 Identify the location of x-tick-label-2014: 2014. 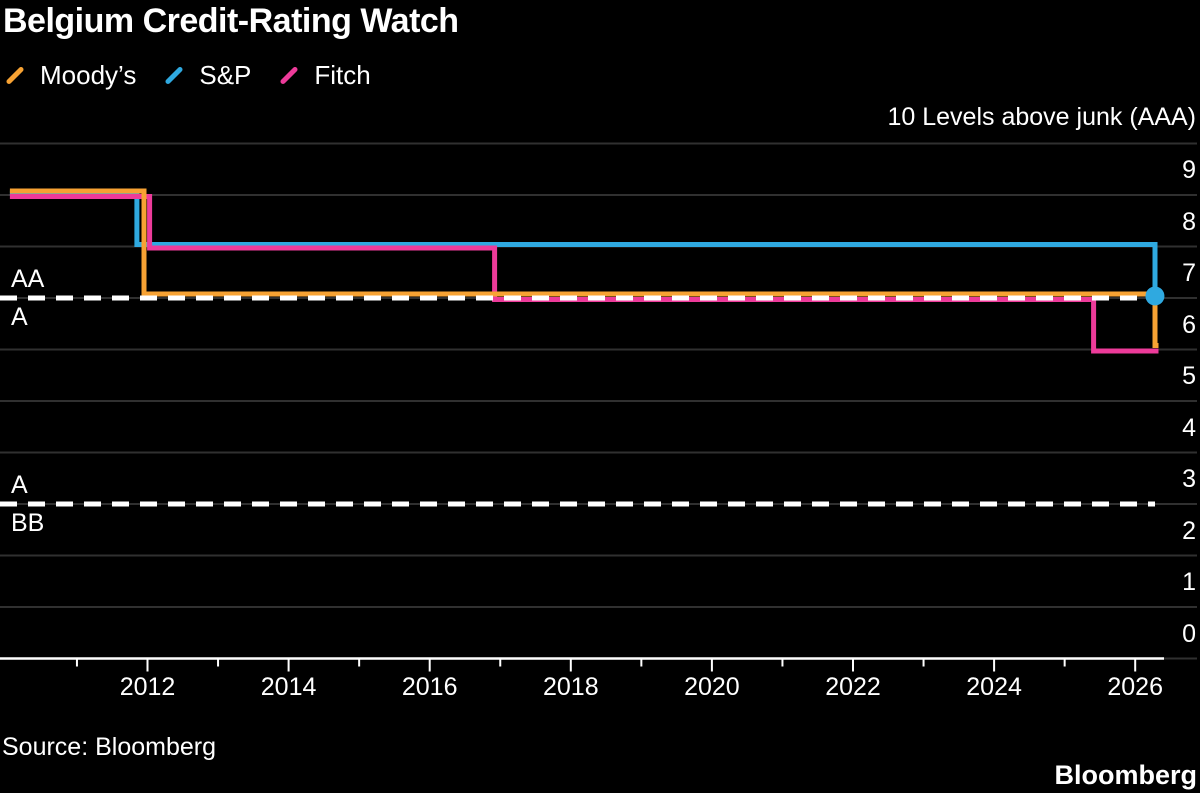
(288, 687).